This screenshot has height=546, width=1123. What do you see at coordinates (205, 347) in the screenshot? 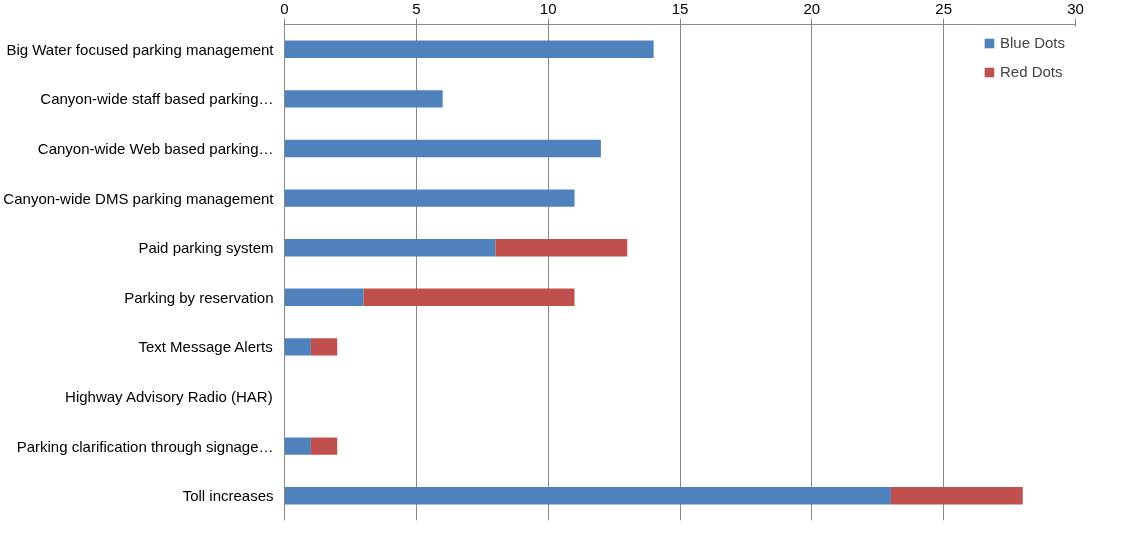
I see `y-tick-label: Text Message Alerts` at bounding box center [205, 347].